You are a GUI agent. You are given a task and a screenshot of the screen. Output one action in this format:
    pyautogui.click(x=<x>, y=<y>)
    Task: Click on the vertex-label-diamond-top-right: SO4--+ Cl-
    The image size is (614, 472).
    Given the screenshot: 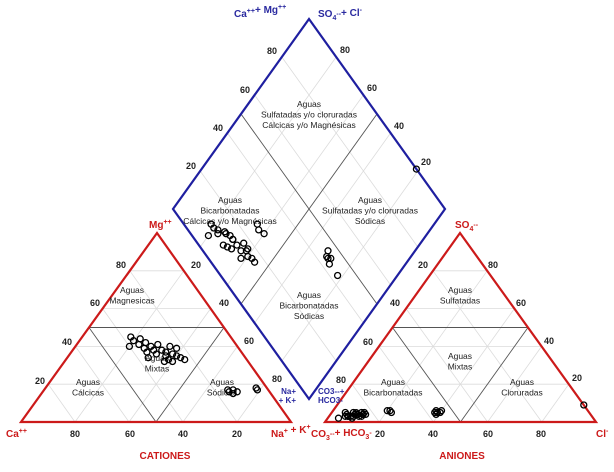 What is the action you would take?
    pyautogui.click(x=340, y=14)
    